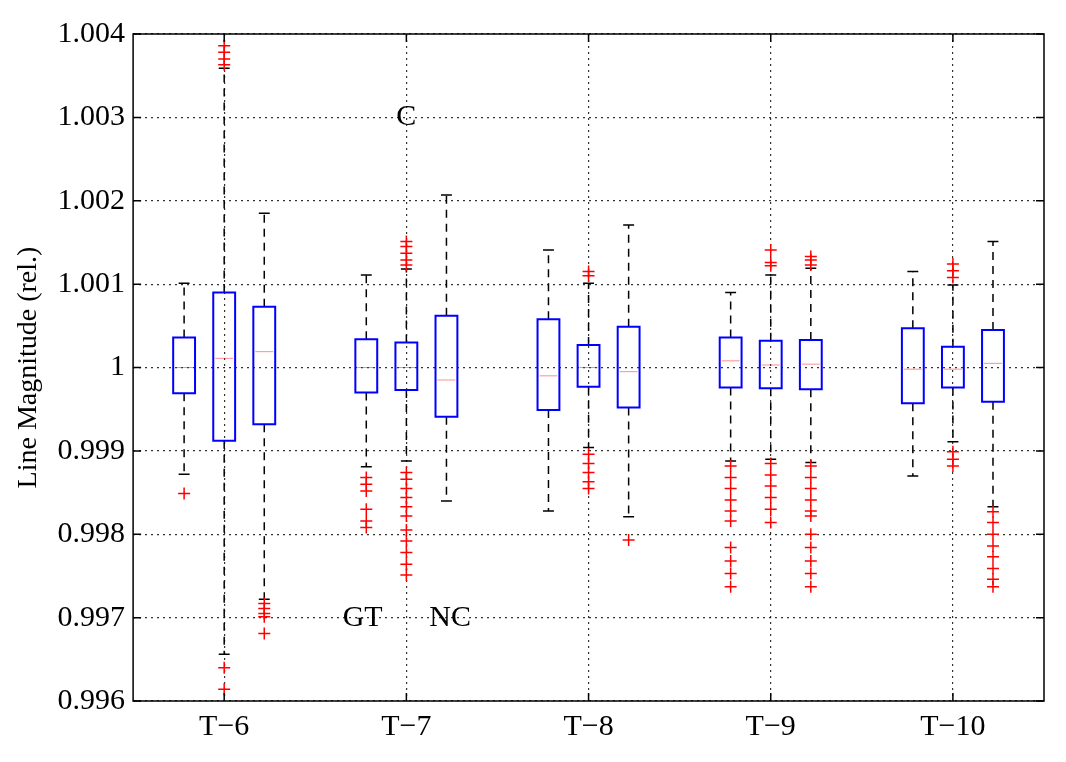 The image size is (1066, 762). What do you see at coordinates (91, 198) in the screenshot?
I see `y-tick-label: 1.002` at bounding box center [91, 198].